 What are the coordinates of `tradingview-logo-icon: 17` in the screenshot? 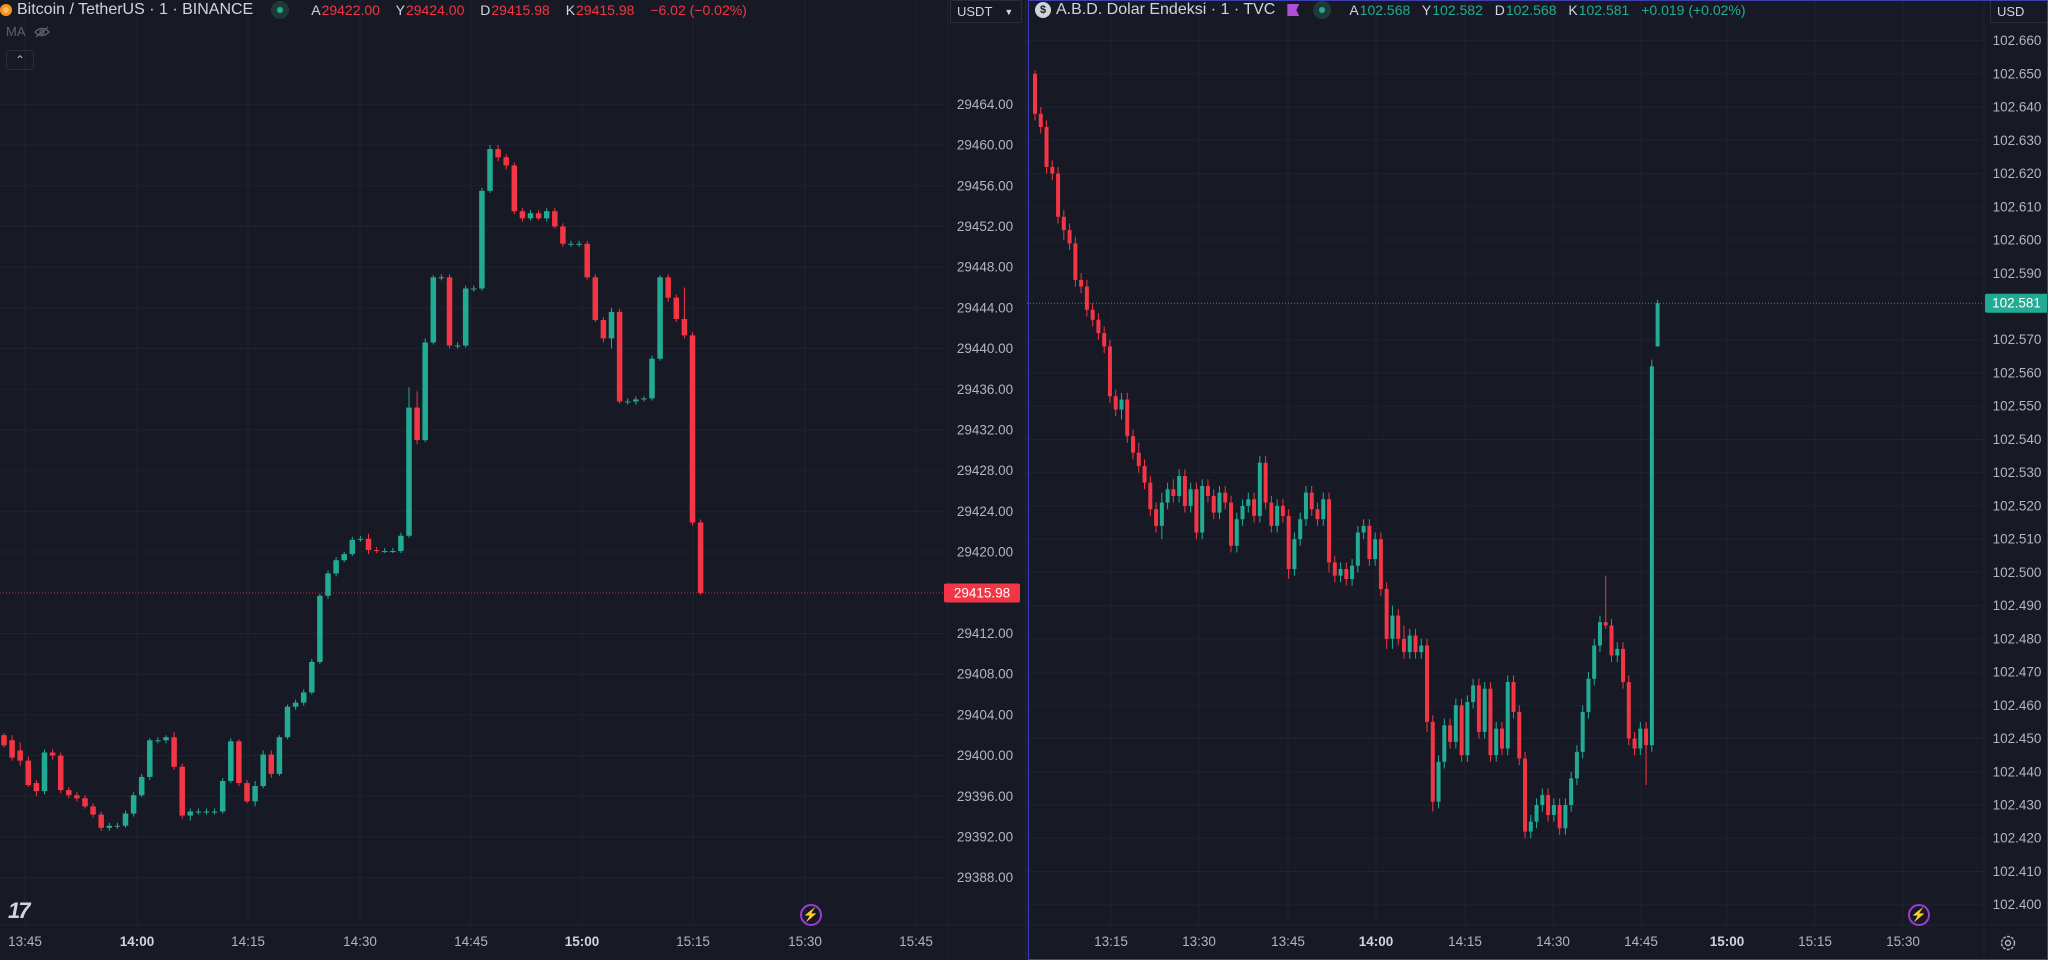 It's located at (19, 910).